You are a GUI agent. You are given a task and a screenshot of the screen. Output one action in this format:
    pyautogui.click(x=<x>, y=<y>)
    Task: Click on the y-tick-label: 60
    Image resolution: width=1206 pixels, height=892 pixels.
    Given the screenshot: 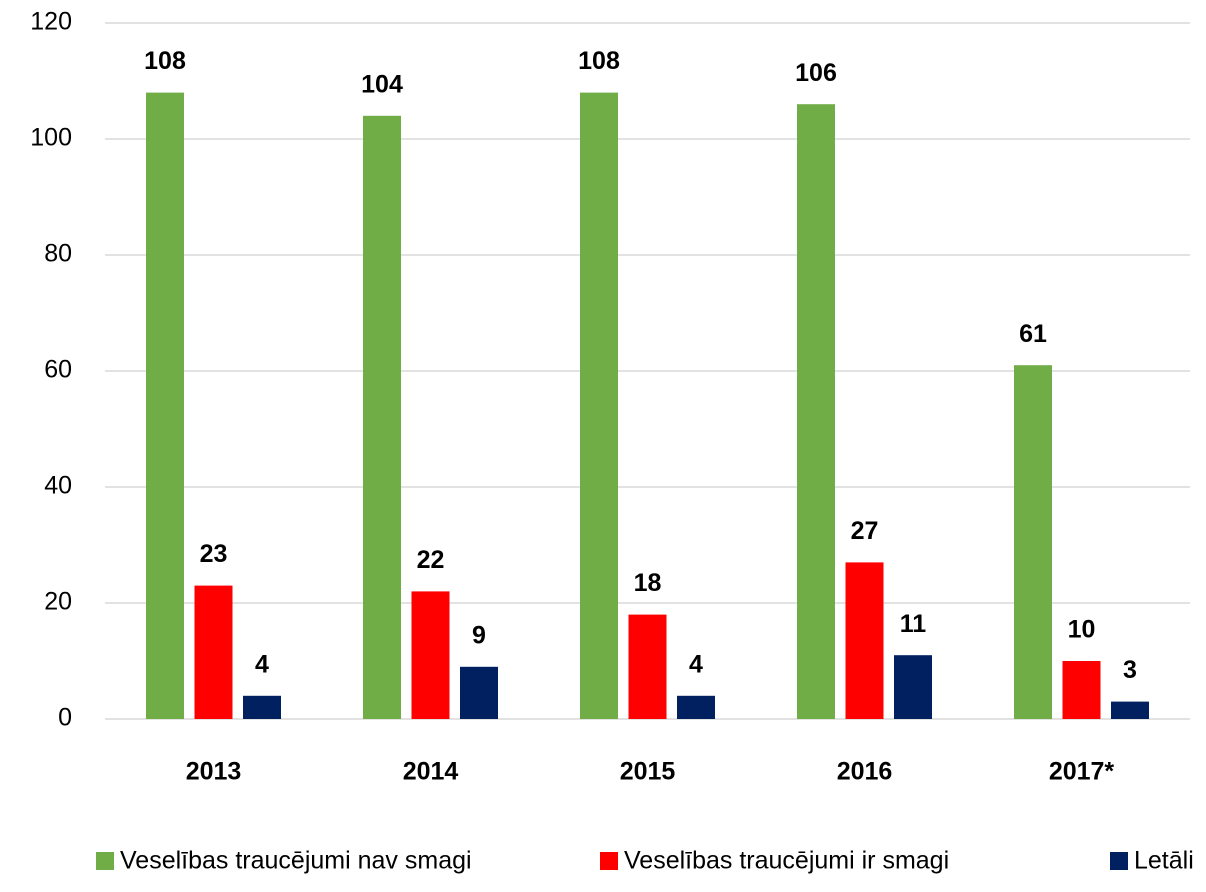 What is the action you would take?
    pyautogui.click(x=58, y=370)
    